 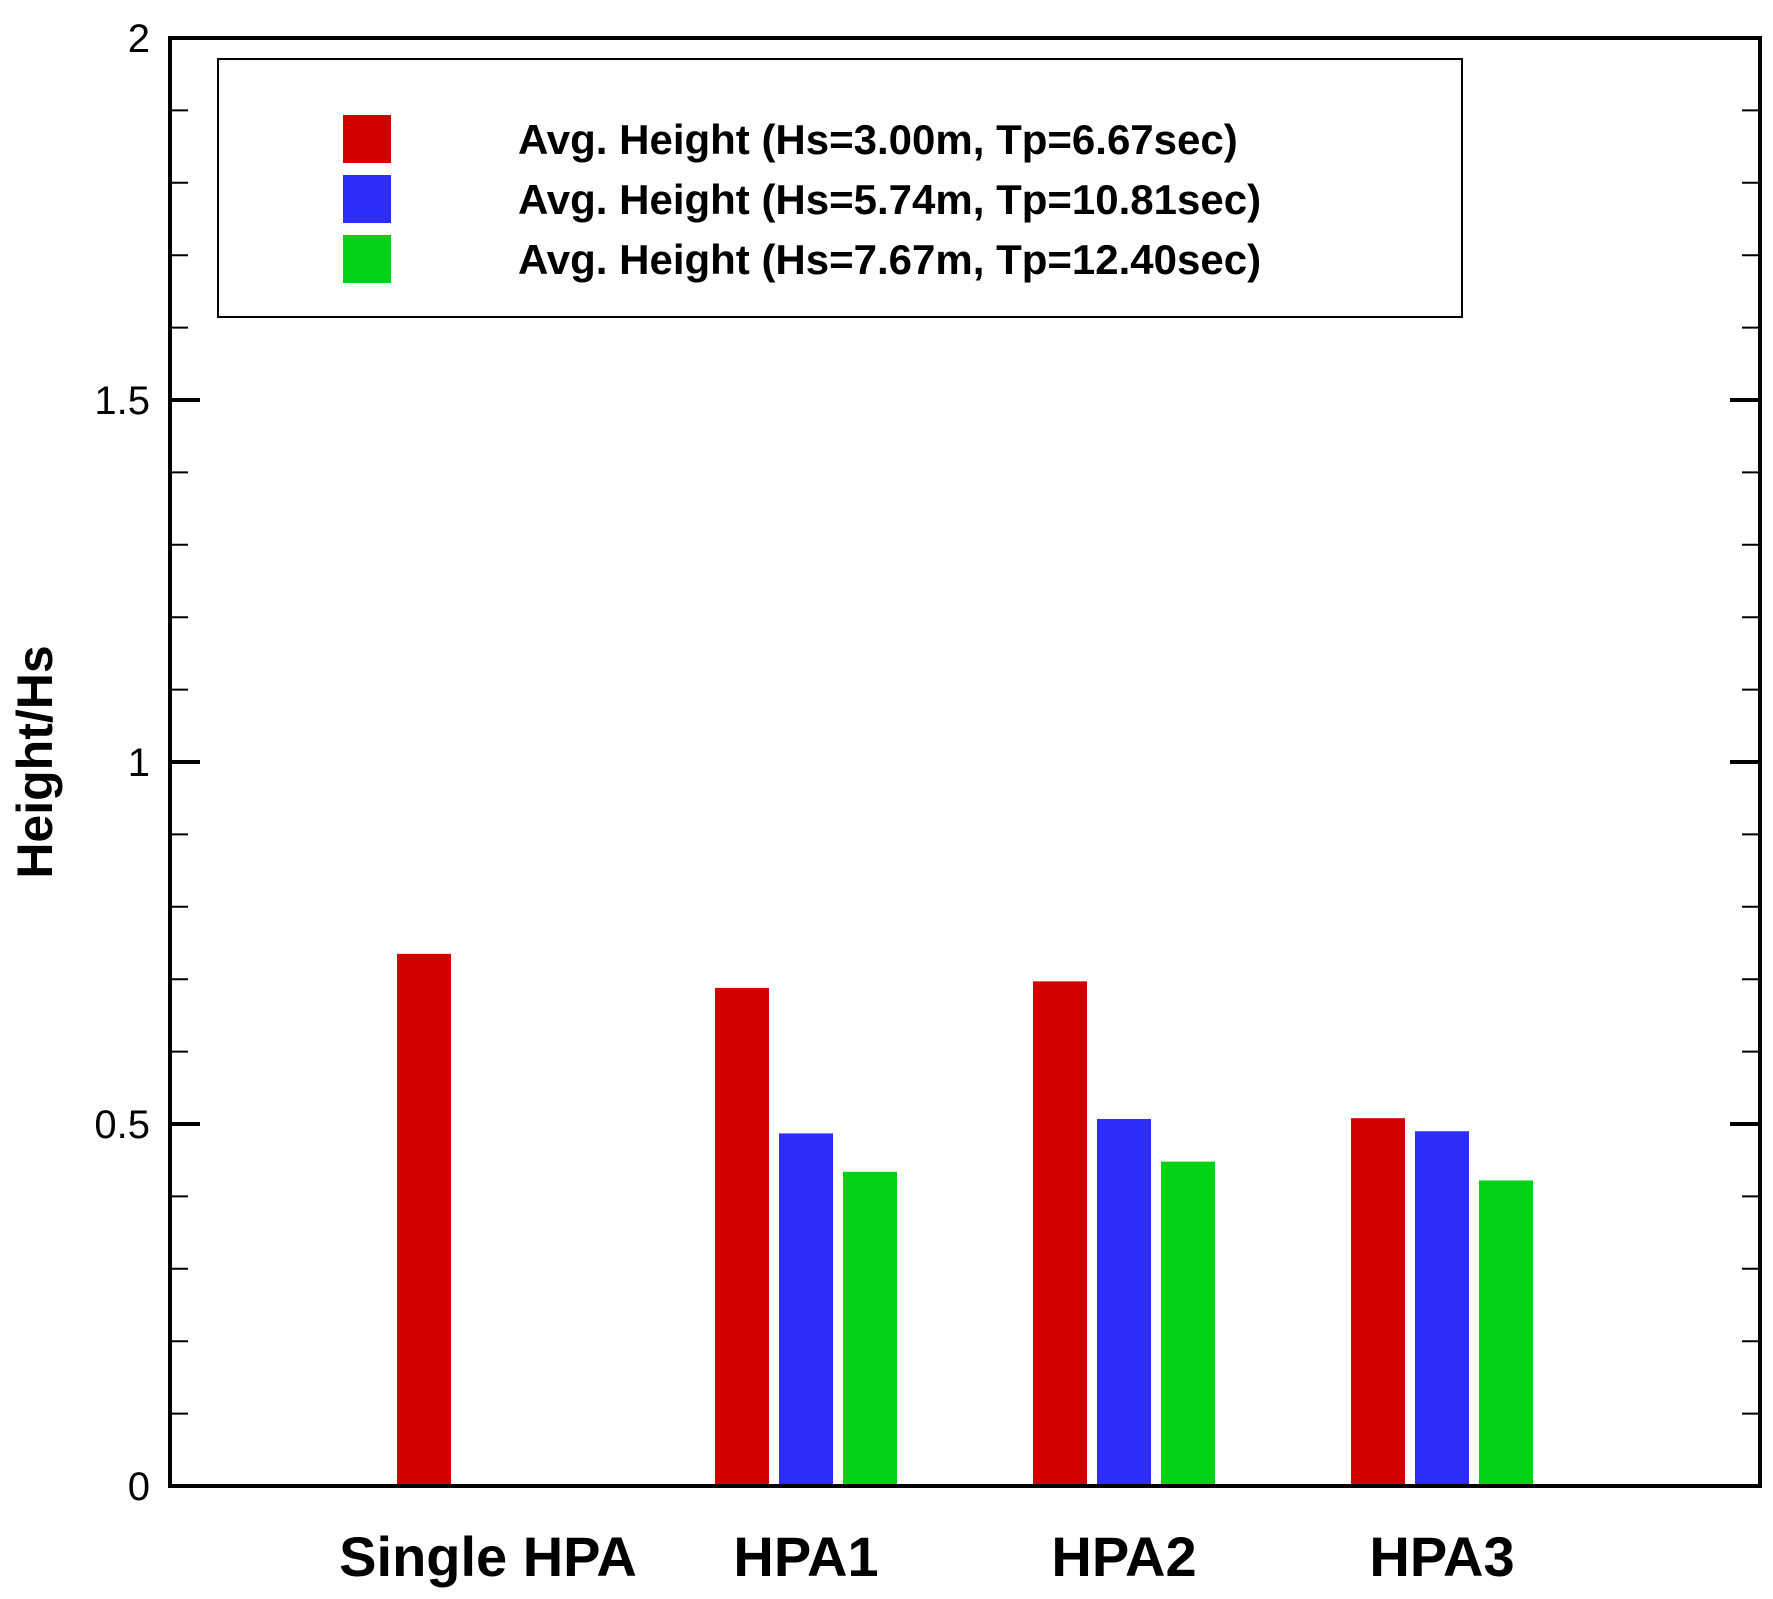 I want to click on y-axis-title: Height/Hs, so click(x=35, y=761).